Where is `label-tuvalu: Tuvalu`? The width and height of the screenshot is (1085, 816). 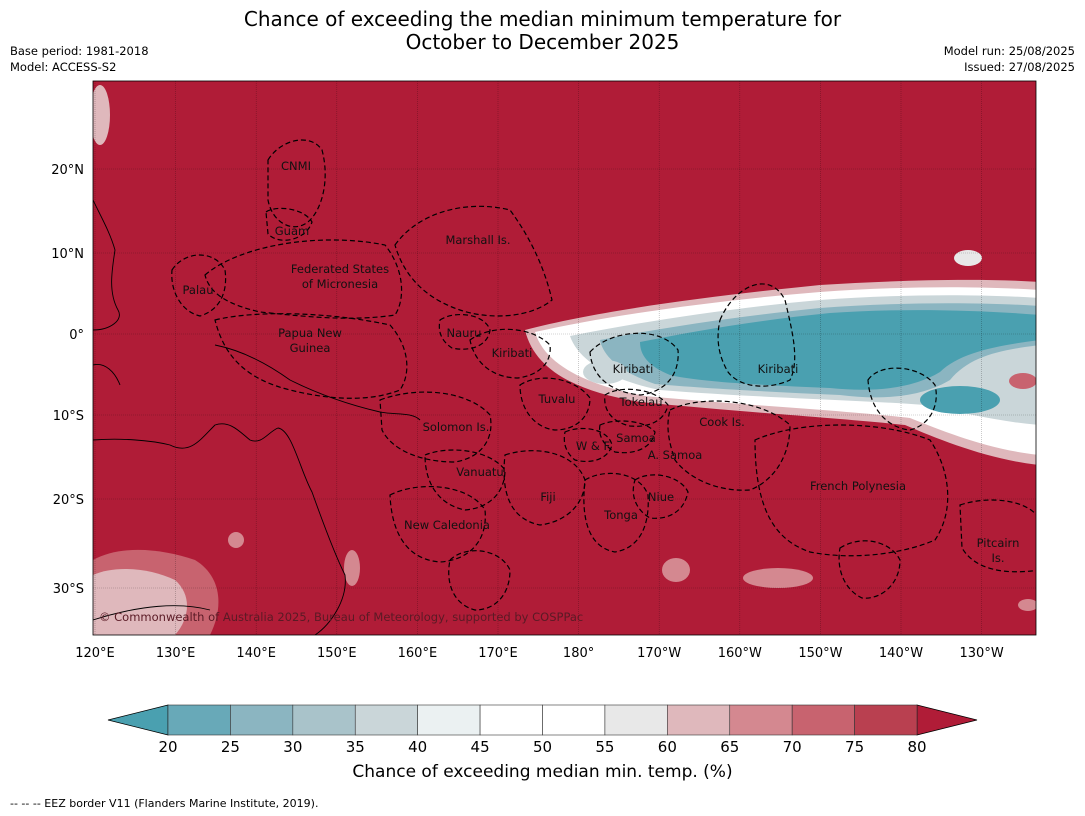
label-tuvalu: Tuvalu is located at coordinates (557, 399).